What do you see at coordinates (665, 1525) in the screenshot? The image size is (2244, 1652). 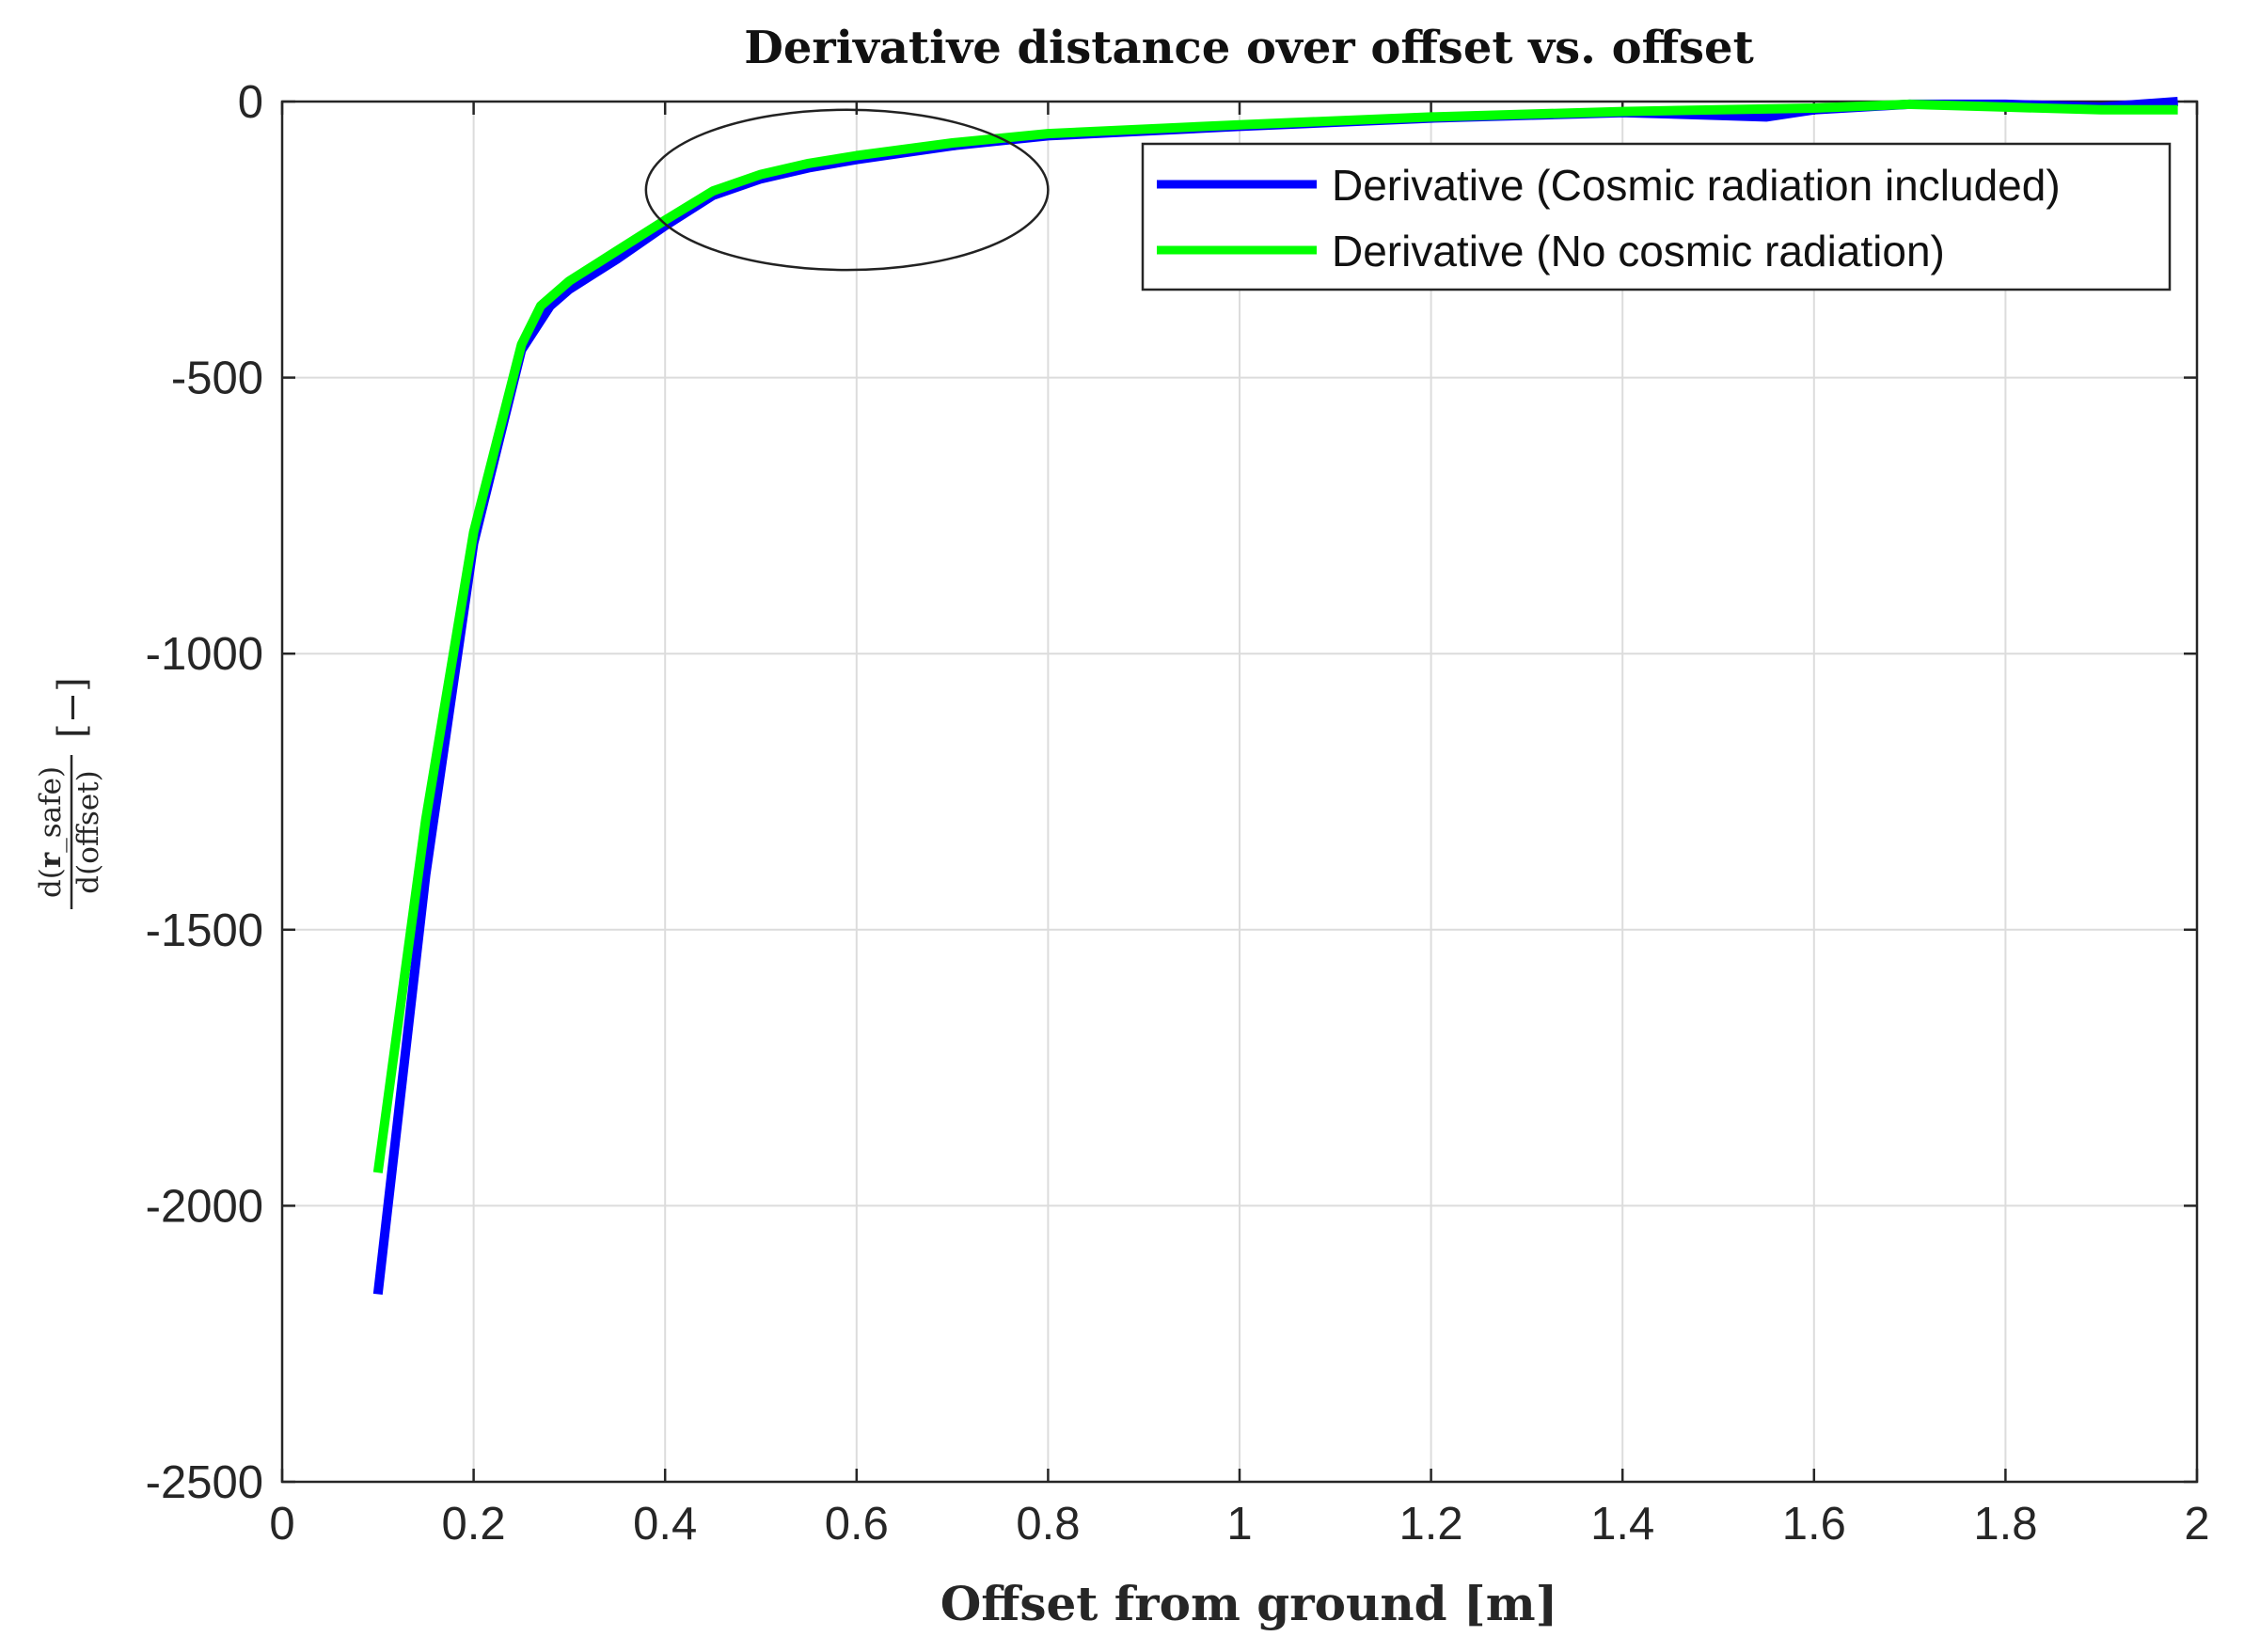 I see `x-tick-label: 0.4` at bounding box center [665, 1525].